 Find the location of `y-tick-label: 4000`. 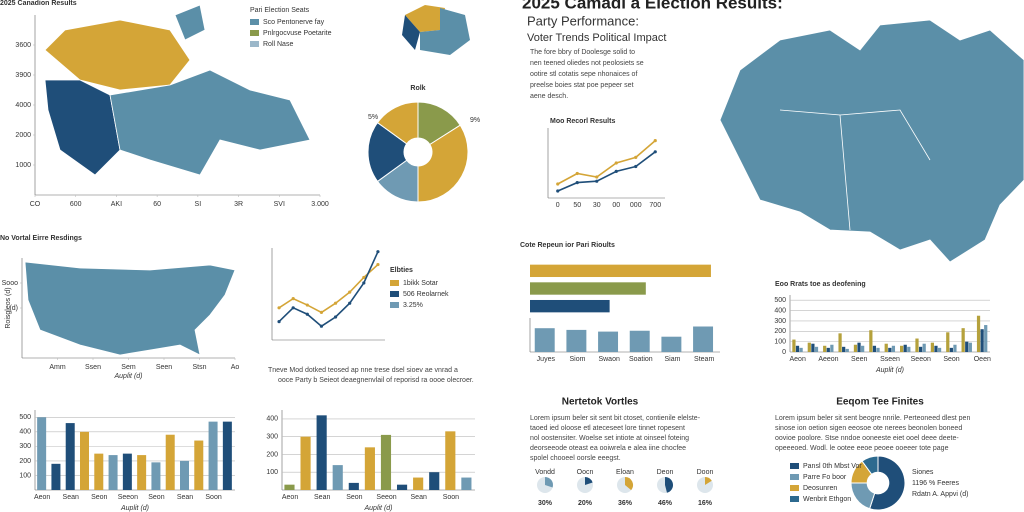

y-tick-label: 4000 is located at coordinates (23, 105).